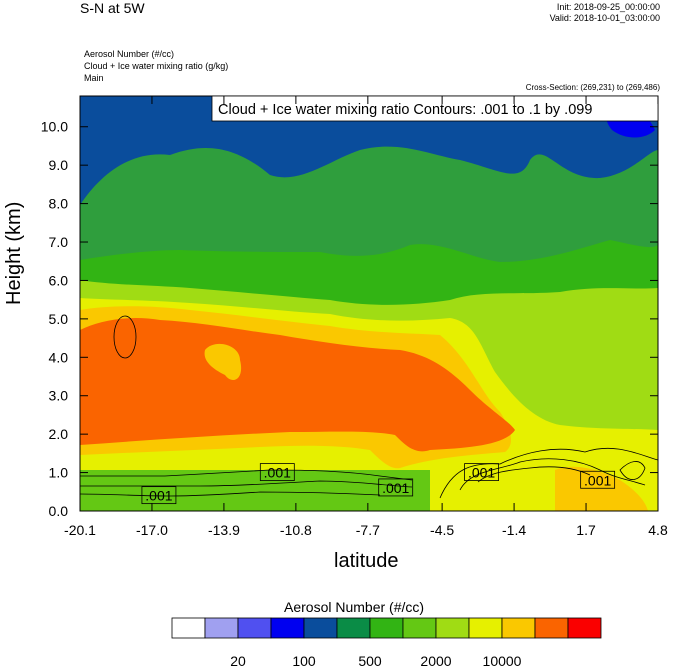 The image size is (674, 668). I want to click on y-tick-label: 6.0, so click(59, 280).